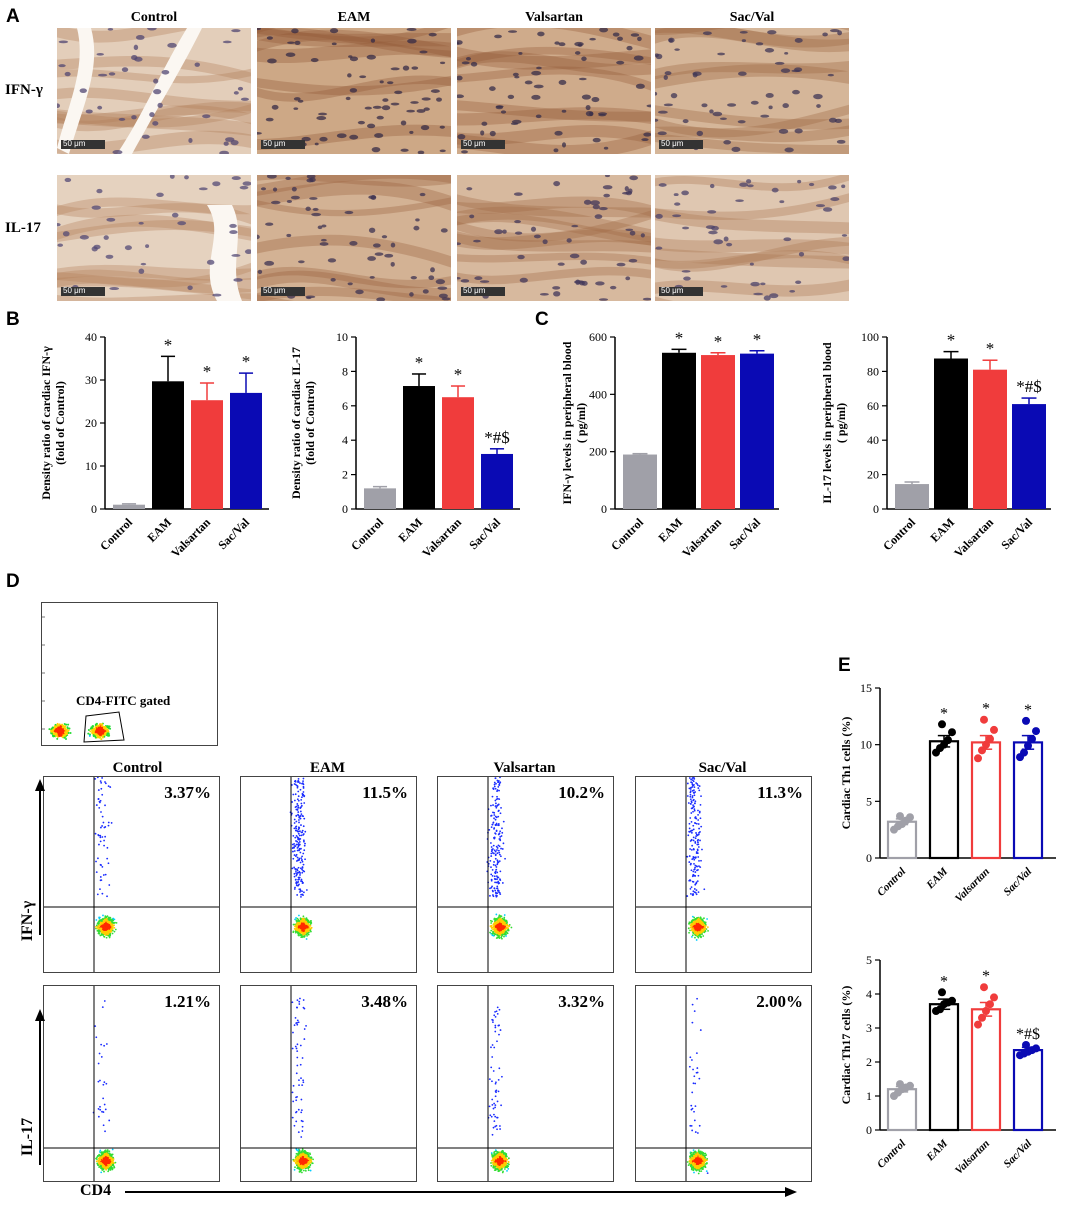 The image size is (1065, 1205). What do you see at coordinates (554, 17) in the screenshot?
I see `micro-col-header: Valsartan` at bounding box center [554, 17].